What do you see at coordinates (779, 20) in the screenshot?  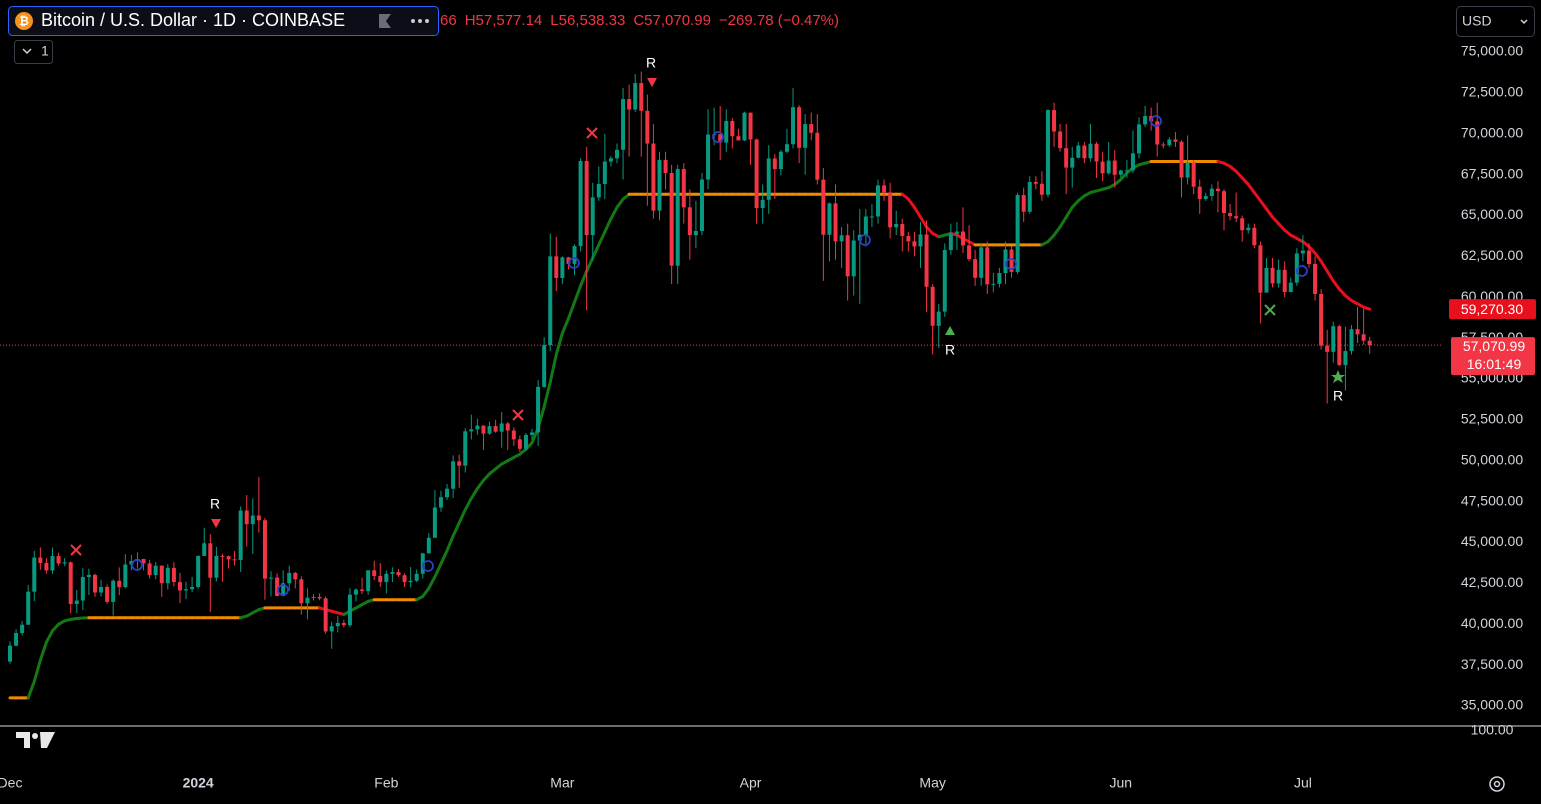 I see `legend-value: −269.78 (−0.47%)` at bounding box center [779, 20].